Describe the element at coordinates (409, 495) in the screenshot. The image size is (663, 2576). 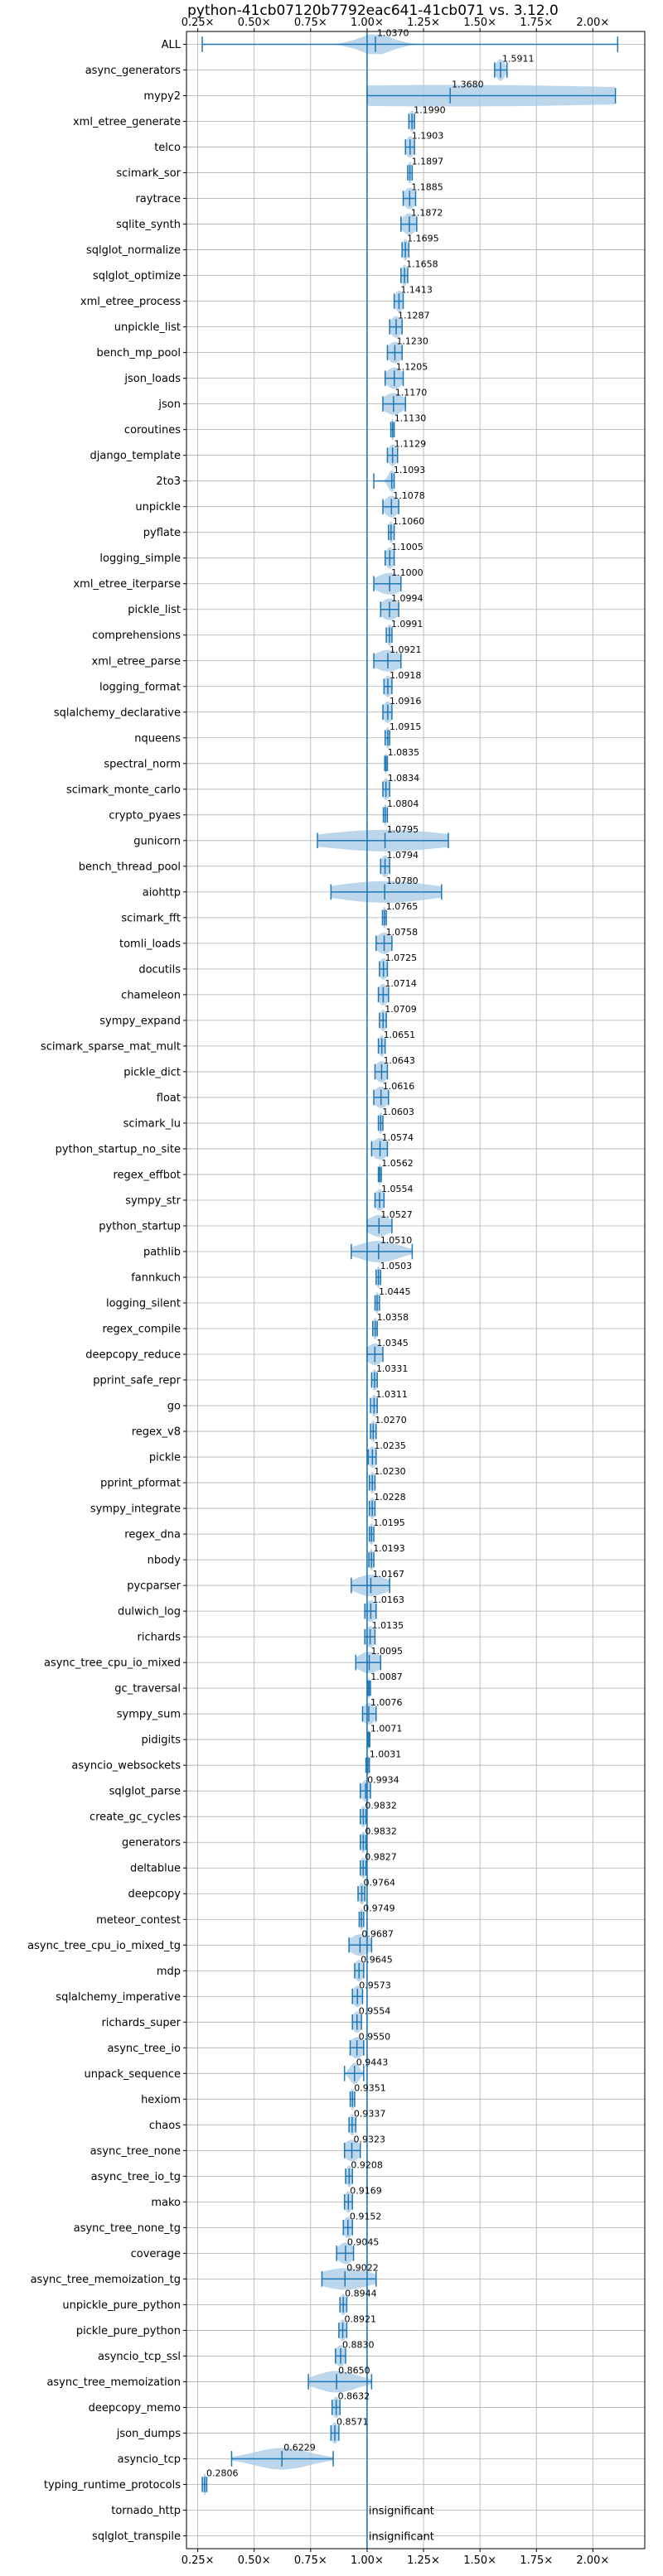
I see `value-label: 1.1078` at that location.